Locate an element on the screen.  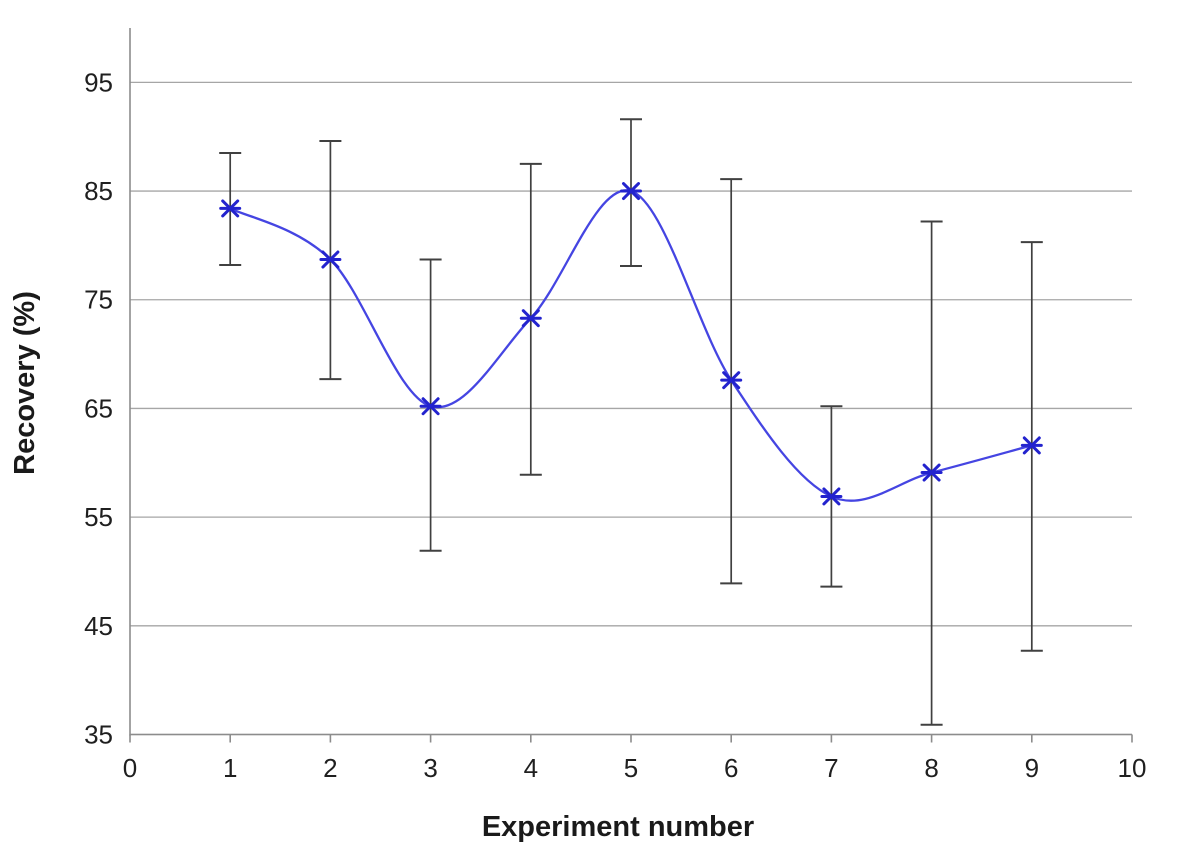
x-tick-label-9: 9 is located at coordinates (1032, 768).